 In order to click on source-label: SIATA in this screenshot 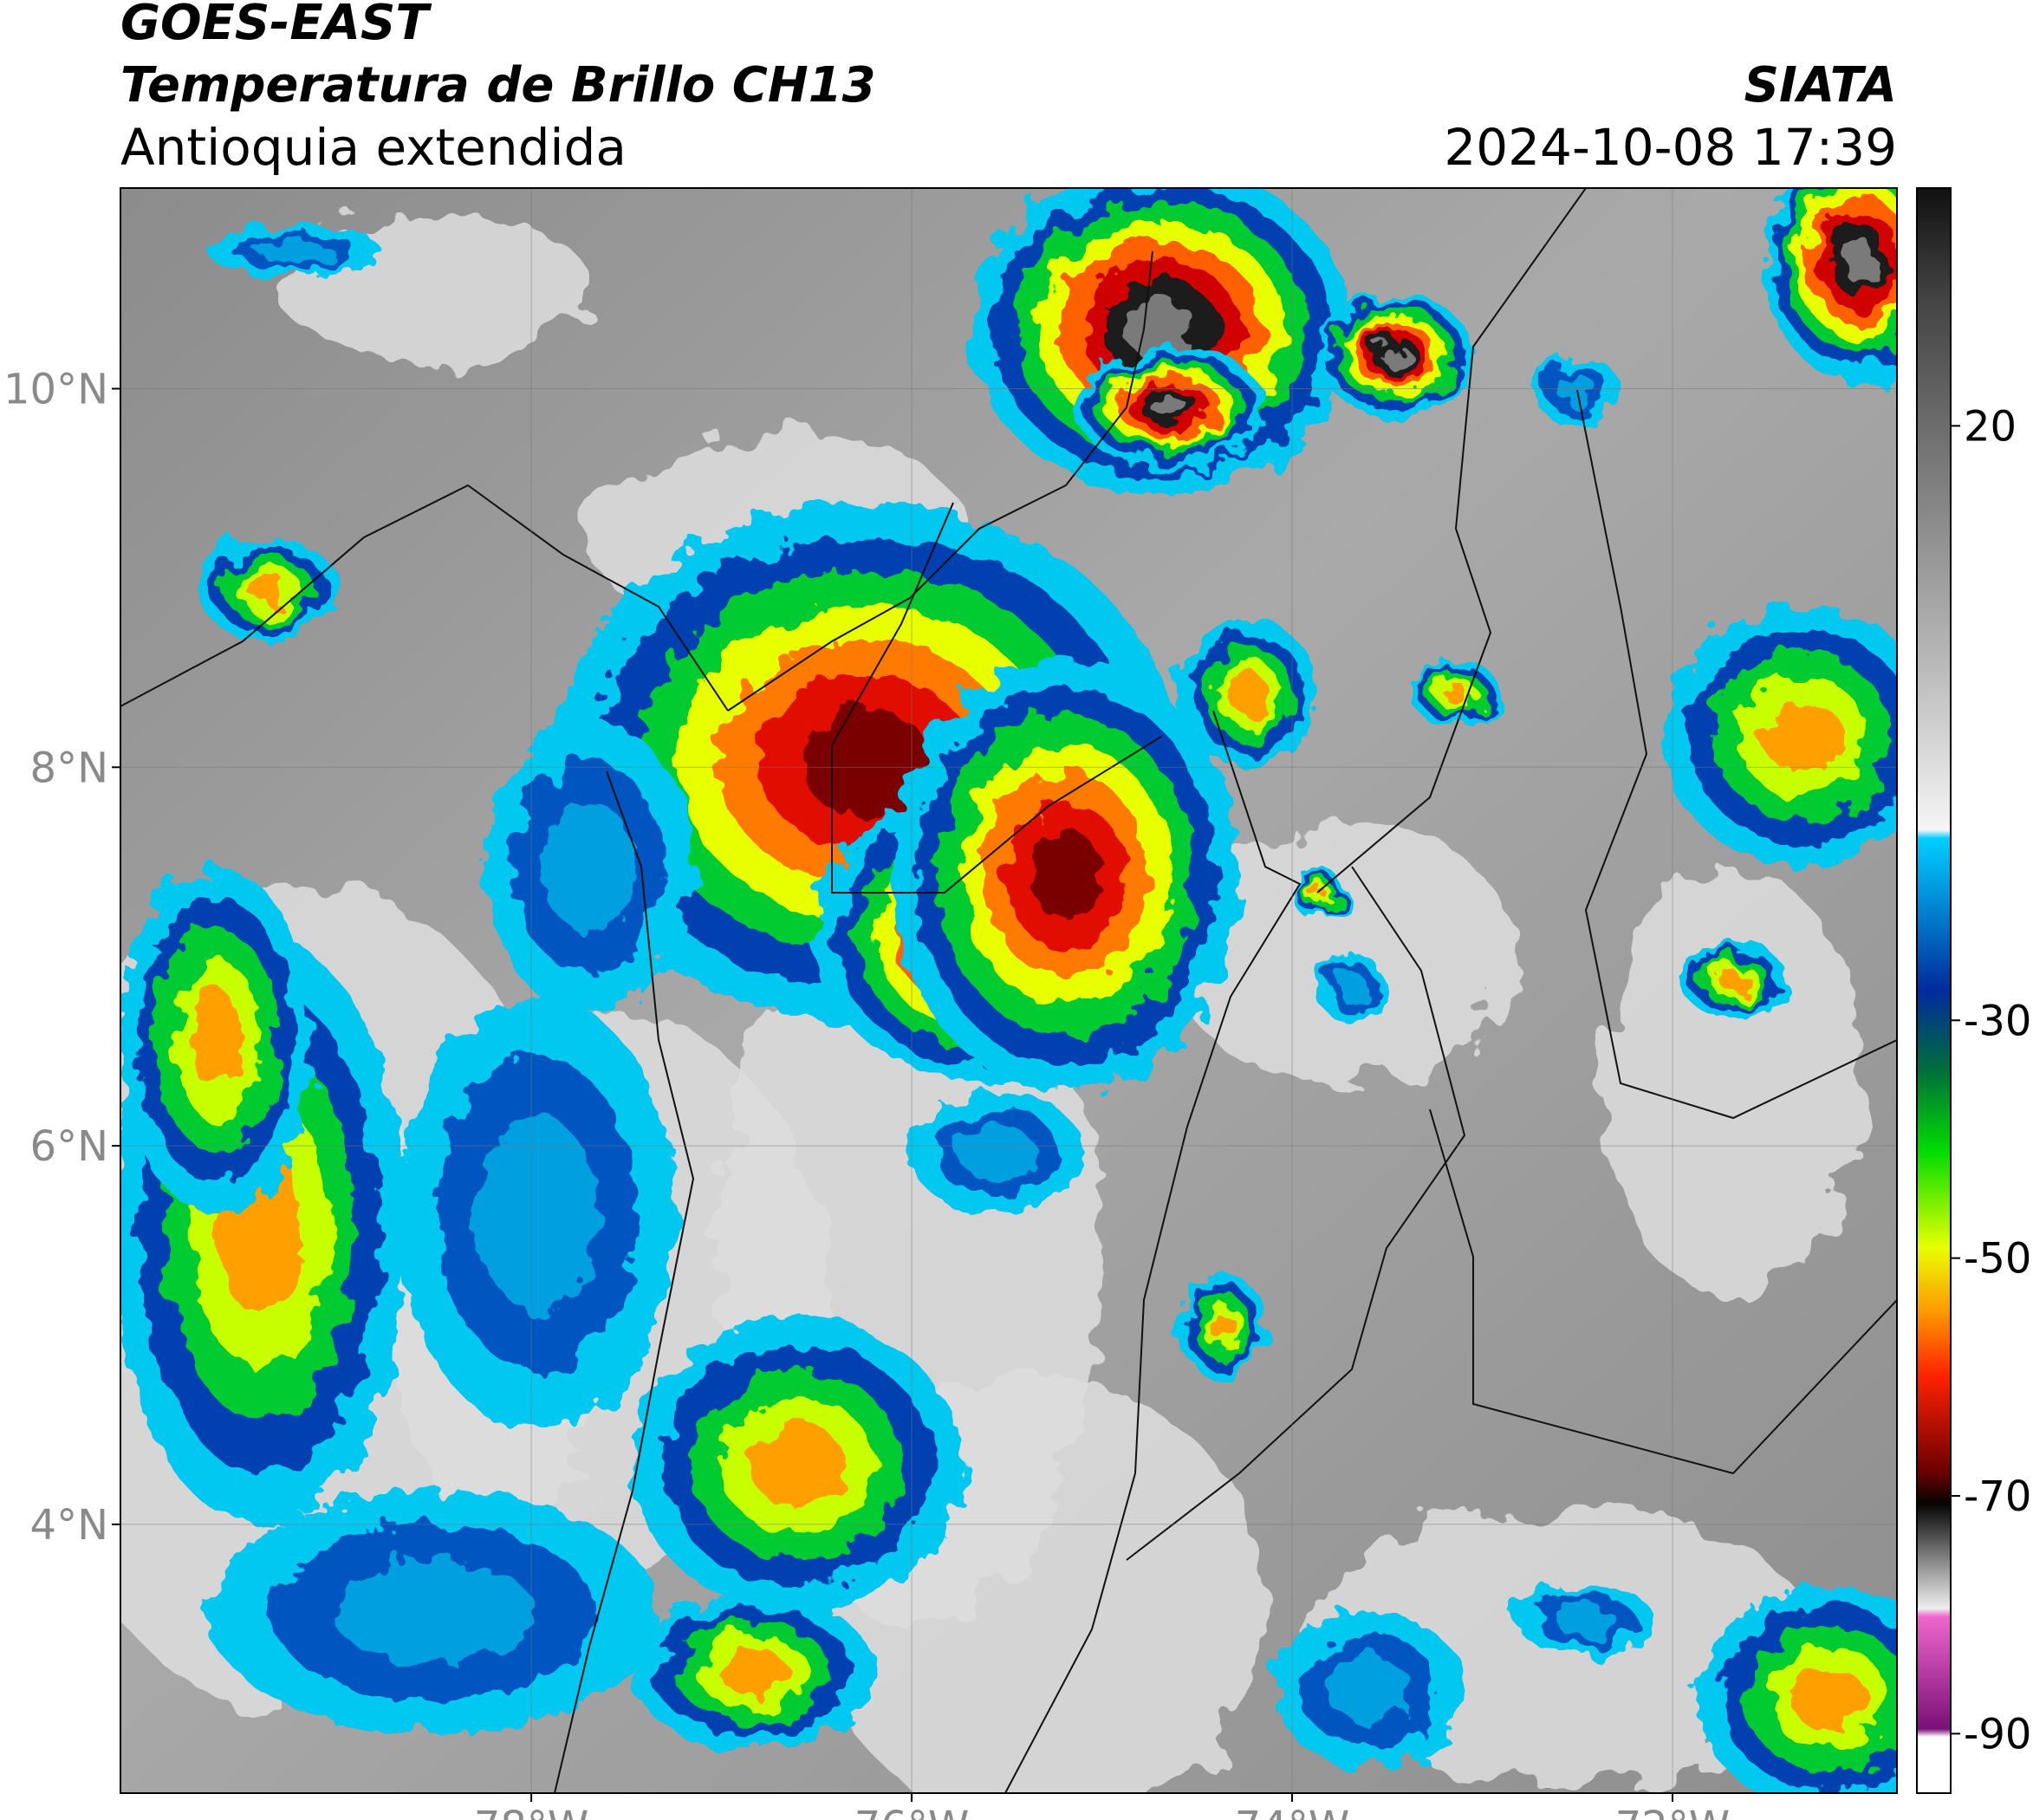, I will do `click(1820, 85)`.